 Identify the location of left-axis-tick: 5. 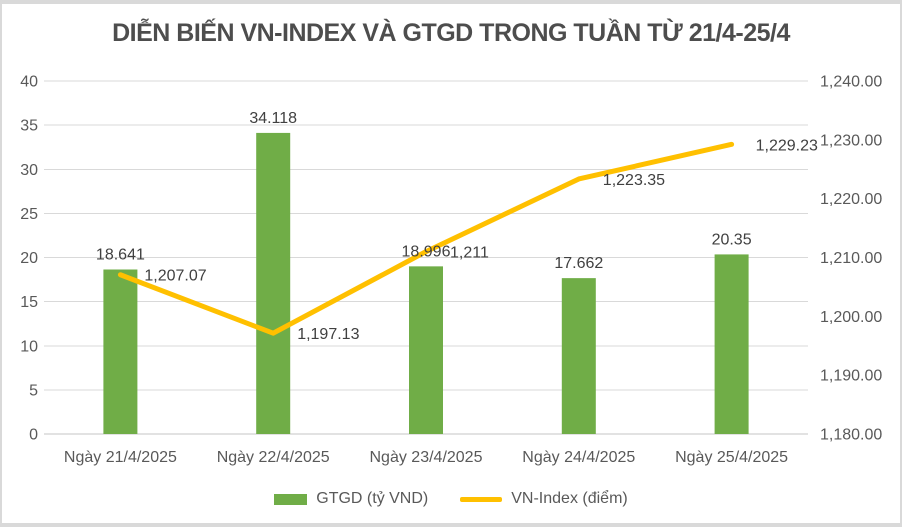
(33, 390).